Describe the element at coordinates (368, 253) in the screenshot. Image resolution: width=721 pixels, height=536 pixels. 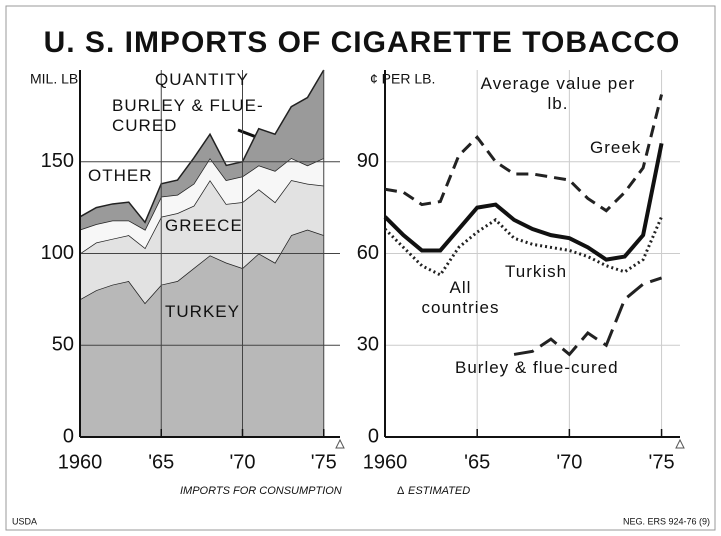
I see `y-tick-label: 60` at that location.